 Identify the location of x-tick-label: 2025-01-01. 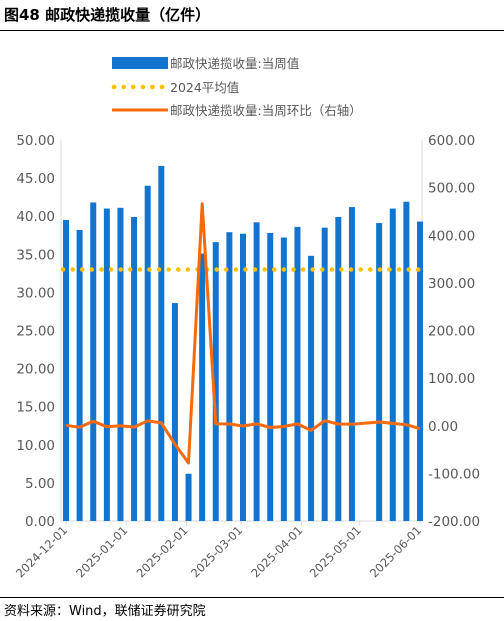
(101, 551).